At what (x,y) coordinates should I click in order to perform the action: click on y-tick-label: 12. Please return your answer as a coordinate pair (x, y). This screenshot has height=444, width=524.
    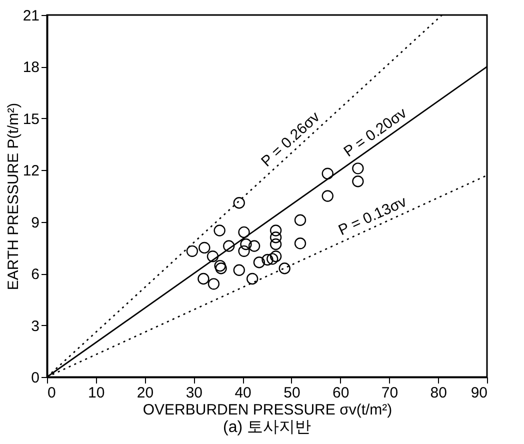
    Looking at the image, I should click on (31, 171).